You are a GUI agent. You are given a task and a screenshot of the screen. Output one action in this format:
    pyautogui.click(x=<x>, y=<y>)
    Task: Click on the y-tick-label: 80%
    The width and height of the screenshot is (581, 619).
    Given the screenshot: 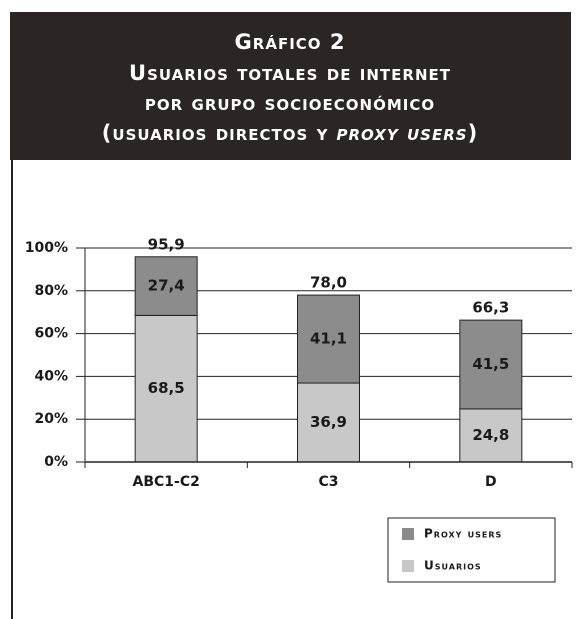 What is the action you would take?
    pyautogui.click(x=51, y=291)
    